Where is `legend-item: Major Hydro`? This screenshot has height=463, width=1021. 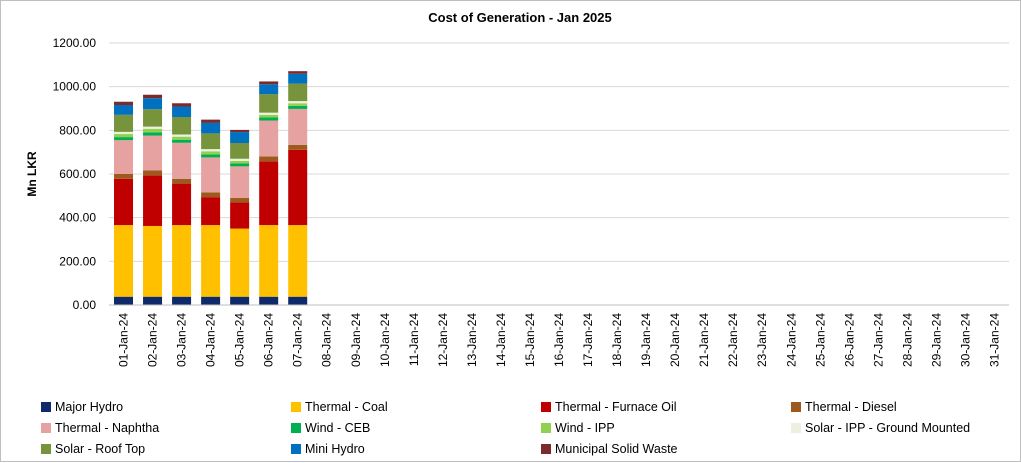 legend-item: Major Hydro is located at coordinates (82, 407).